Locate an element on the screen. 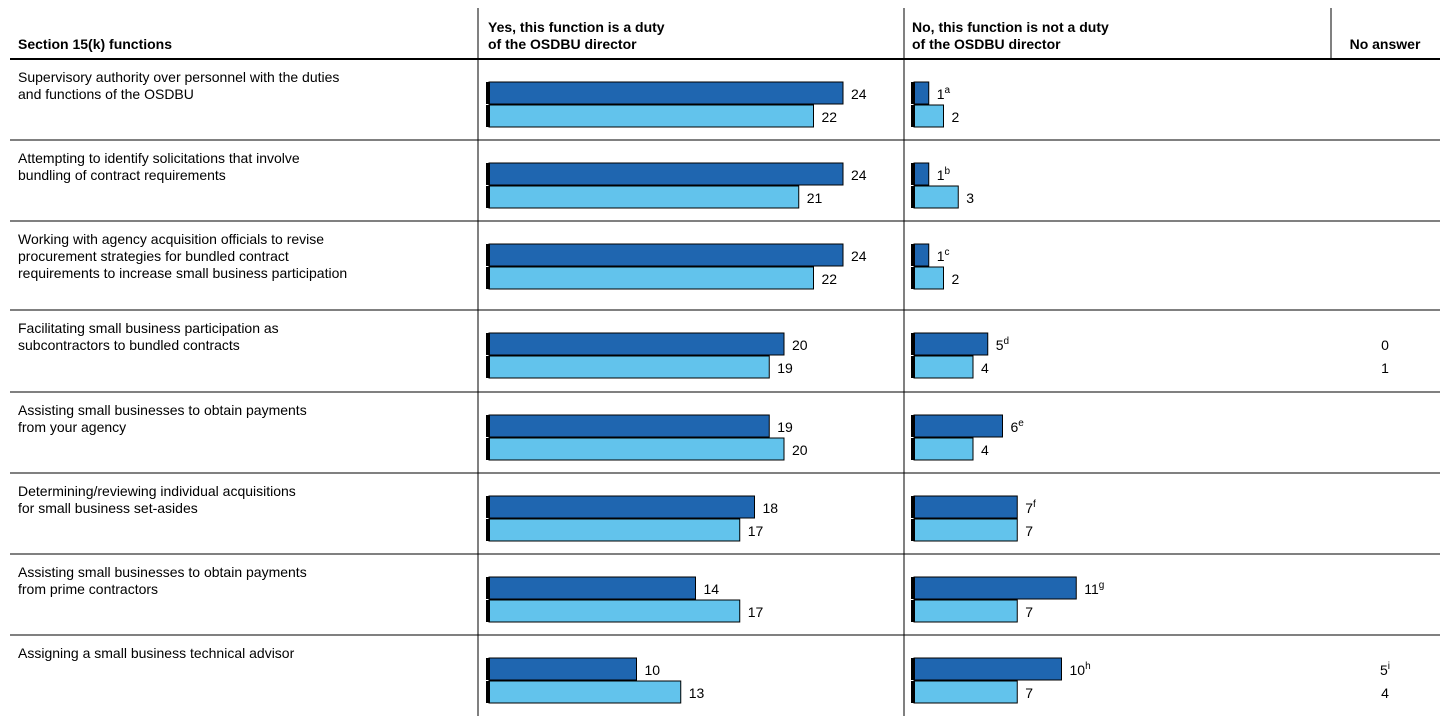  yes-value-label: 21 is located at coordinates (815, 198).